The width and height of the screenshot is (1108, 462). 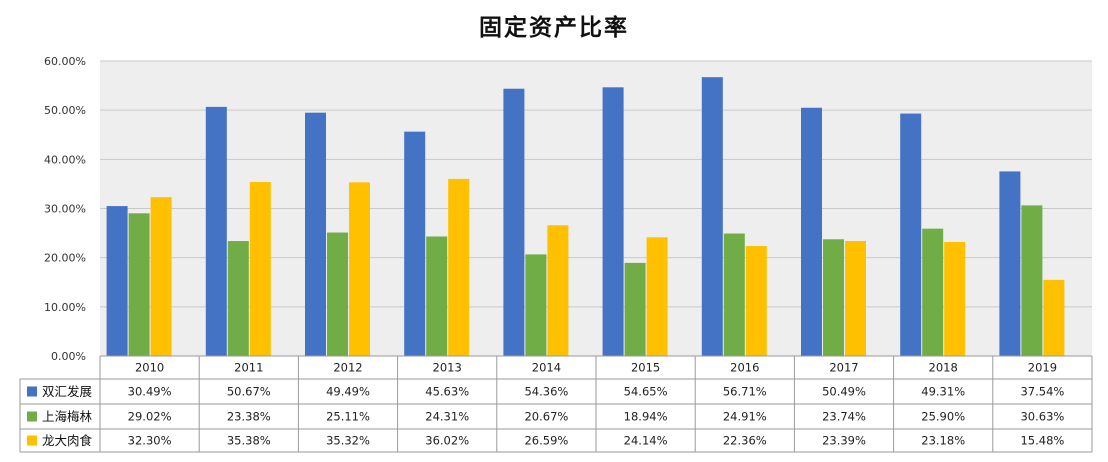 I want to click on data-label: 15.48%, so click(x=1042, y=441).